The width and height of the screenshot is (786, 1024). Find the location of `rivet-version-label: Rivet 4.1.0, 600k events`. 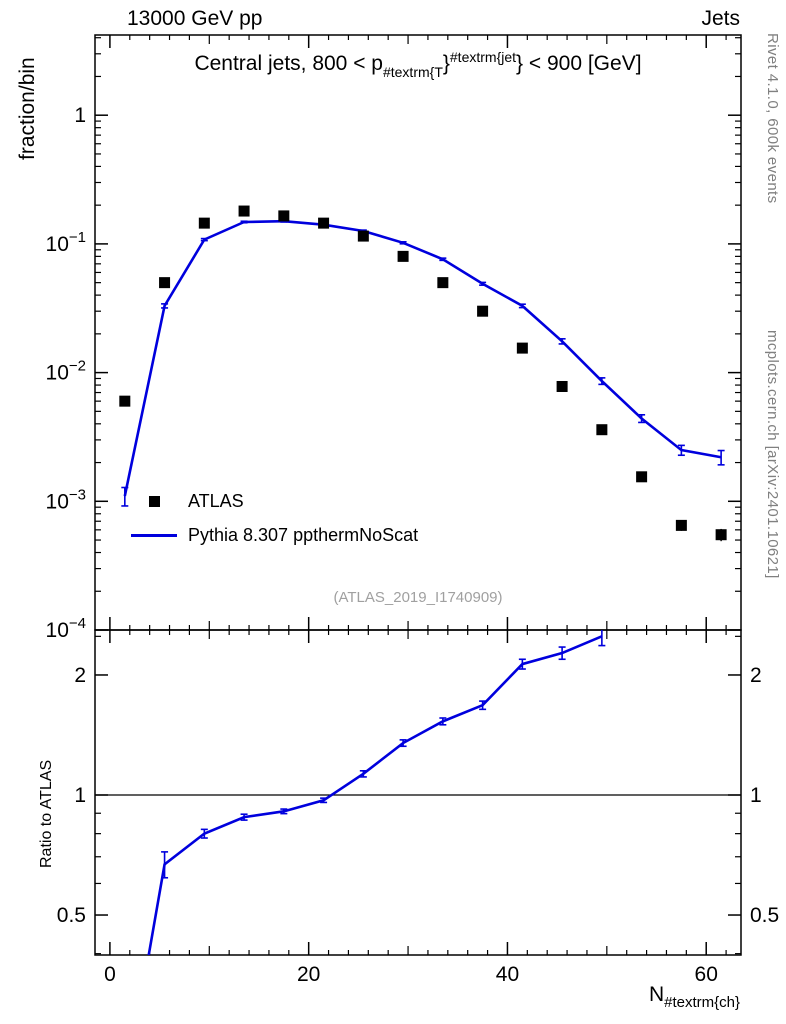

rivet-version-label: Rivet 4.1.0, 600k events is located at coordinates (772, 118).